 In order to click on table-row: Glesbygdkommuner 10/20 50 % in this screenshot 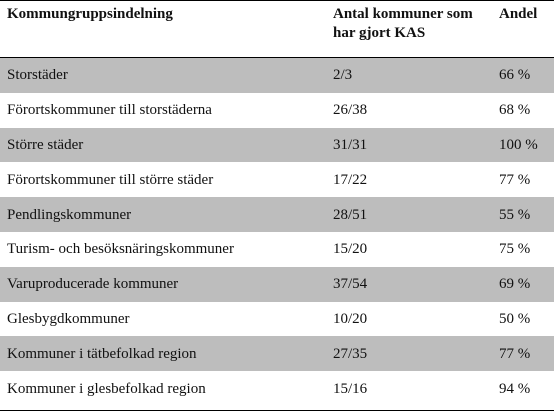, I will do `click(277, 319)`.